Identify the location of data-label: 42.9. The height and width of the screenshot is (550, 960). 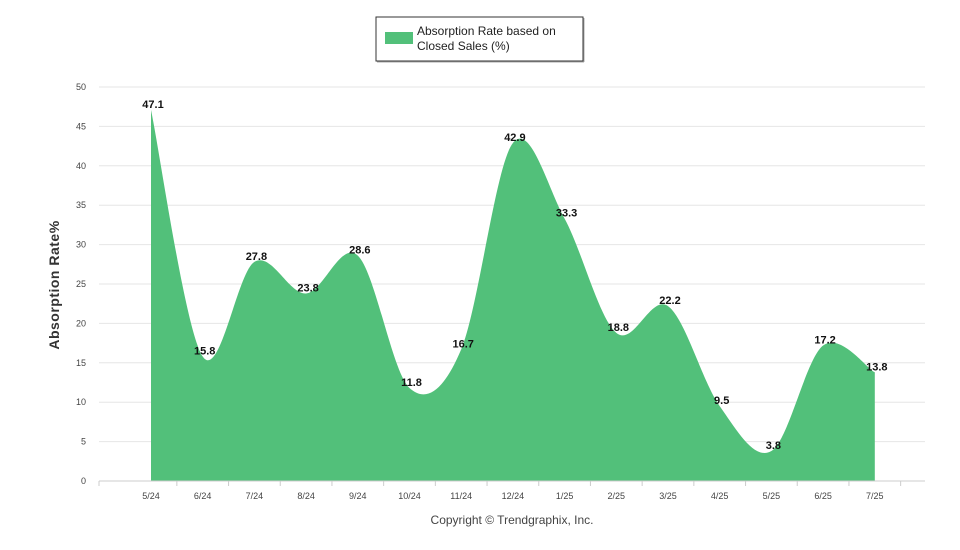
(514, 138).